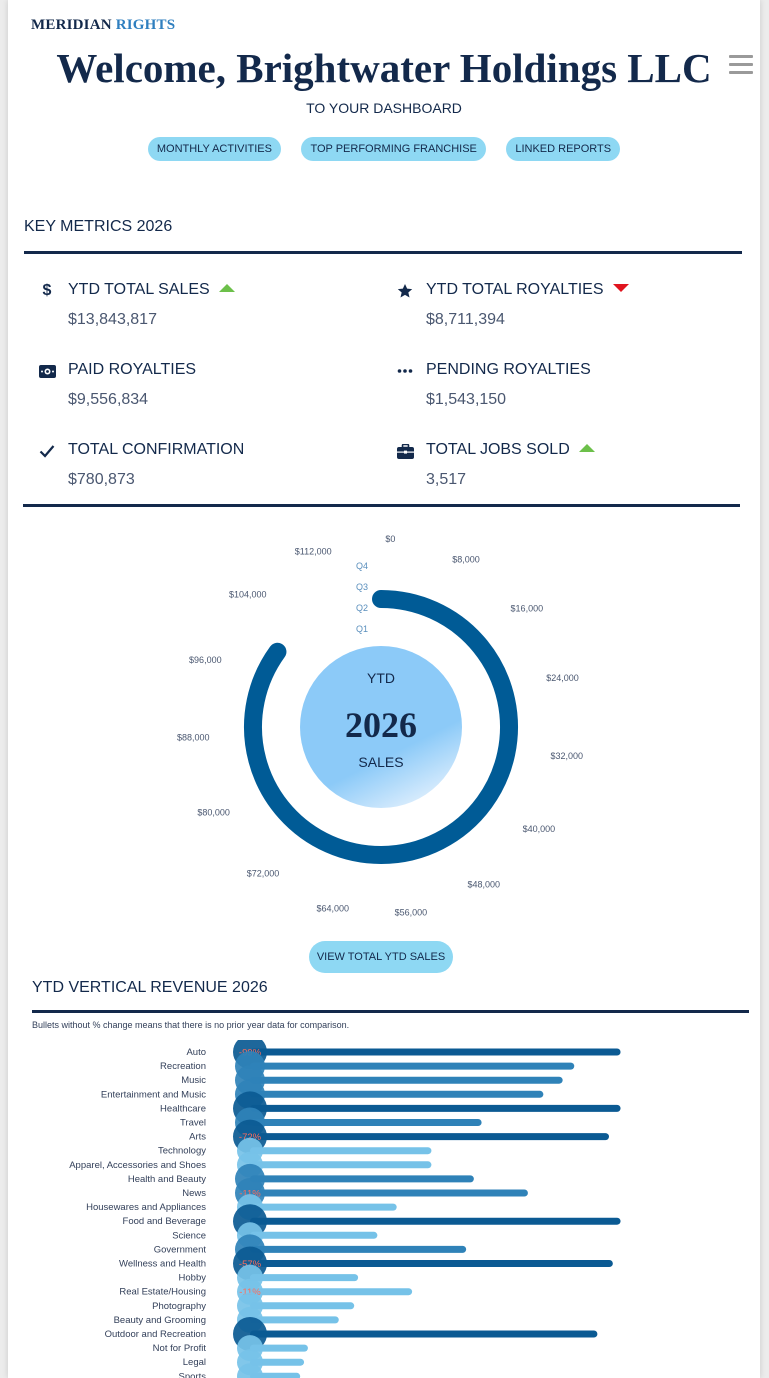 This screenshot has height=1378, width=769. What do you see at coordinates (189, 1235) in the screenshot?
I see `bullet-label: Science` at bounding box center [189, 1235].